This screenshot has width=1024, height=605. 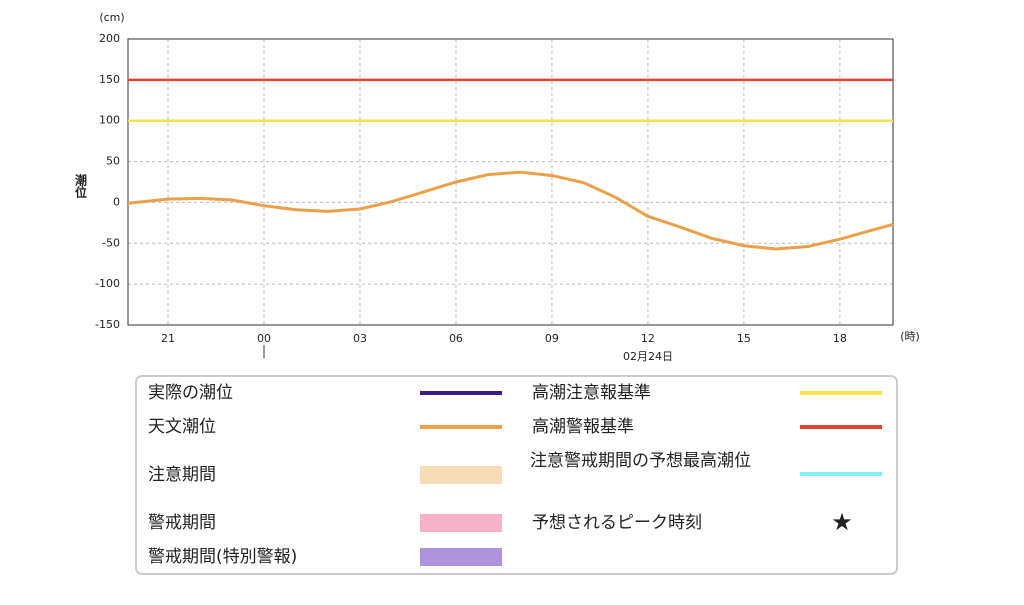 I want to click on x-unit: (時), so click(x=910, y=336).